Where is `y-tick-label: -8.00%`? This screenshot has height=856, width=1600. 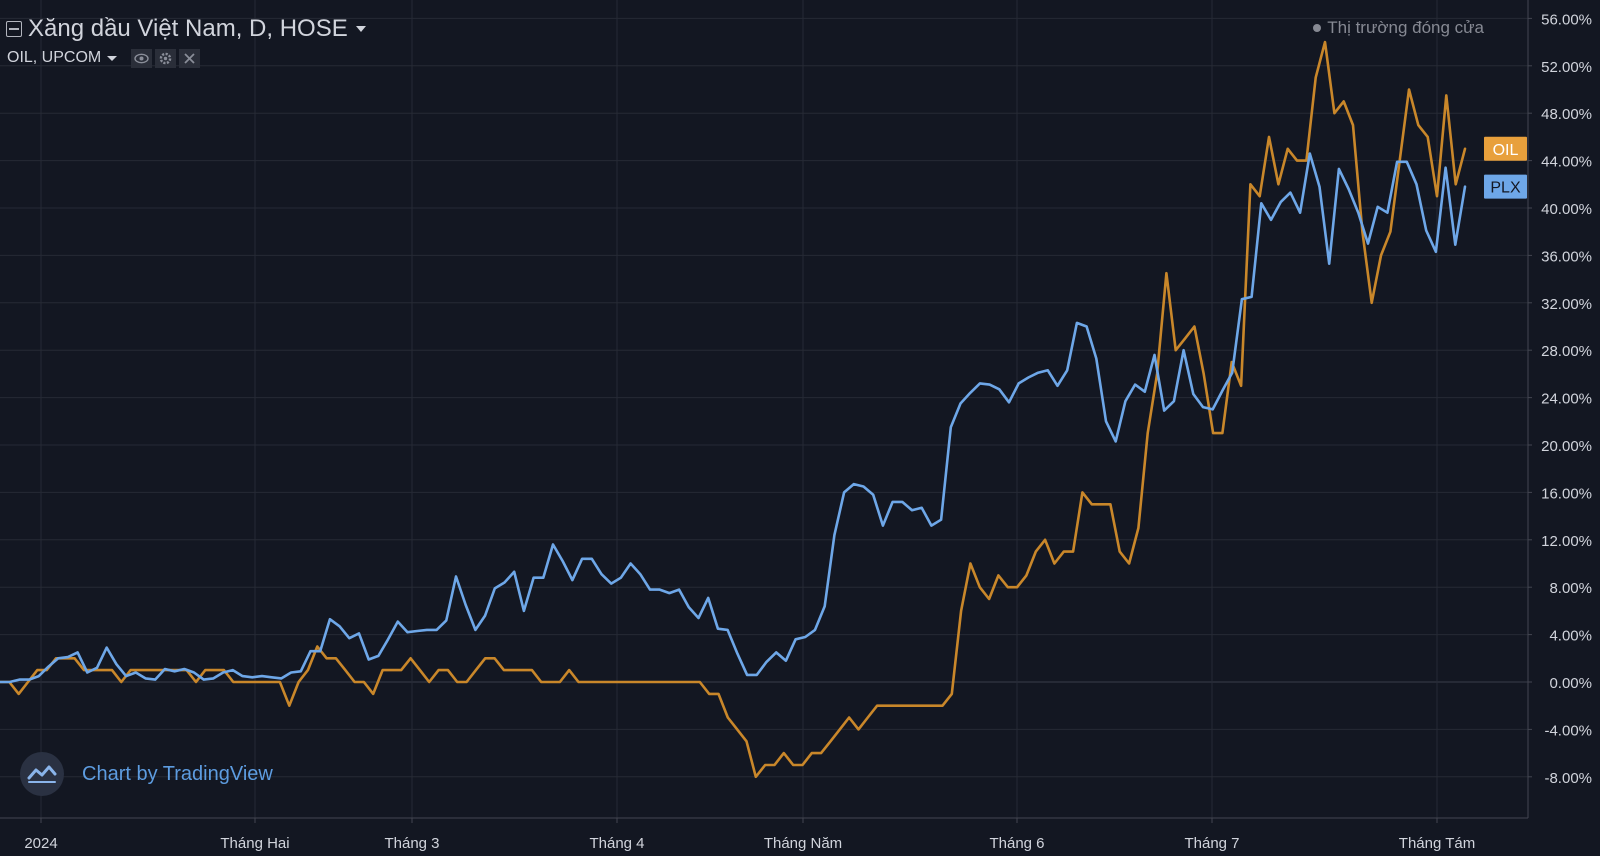
y-tick-label: -8.00% is located at coordinates (1568, 778).